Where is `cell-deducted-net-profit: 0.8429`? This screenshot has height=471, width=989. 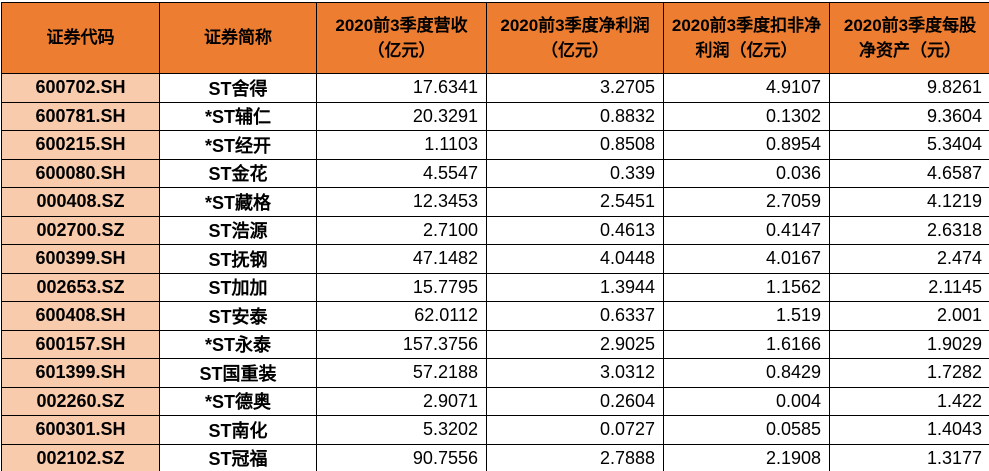 cell-deducted-net-profit: 0.8429 is located at coordinates (746, 373).